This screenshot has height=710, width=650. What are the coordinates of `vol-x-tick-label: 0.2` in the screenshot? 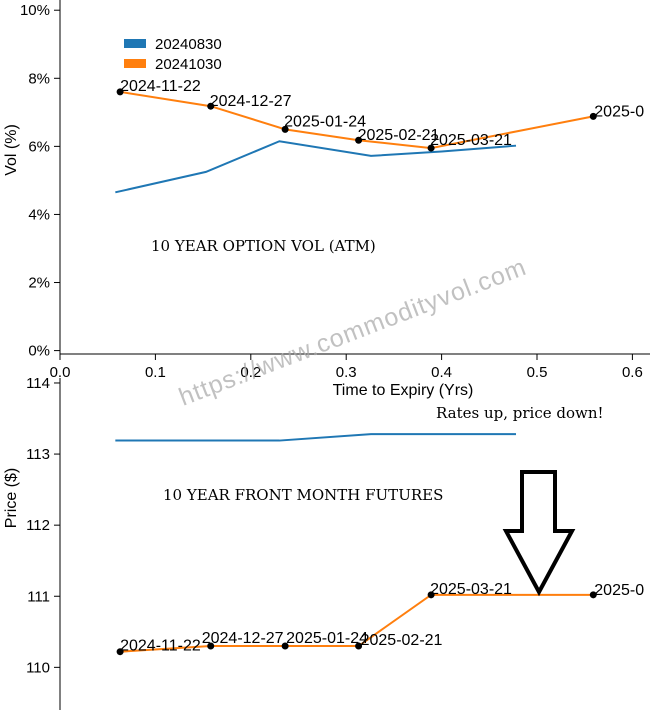 It's located at (250, 372).